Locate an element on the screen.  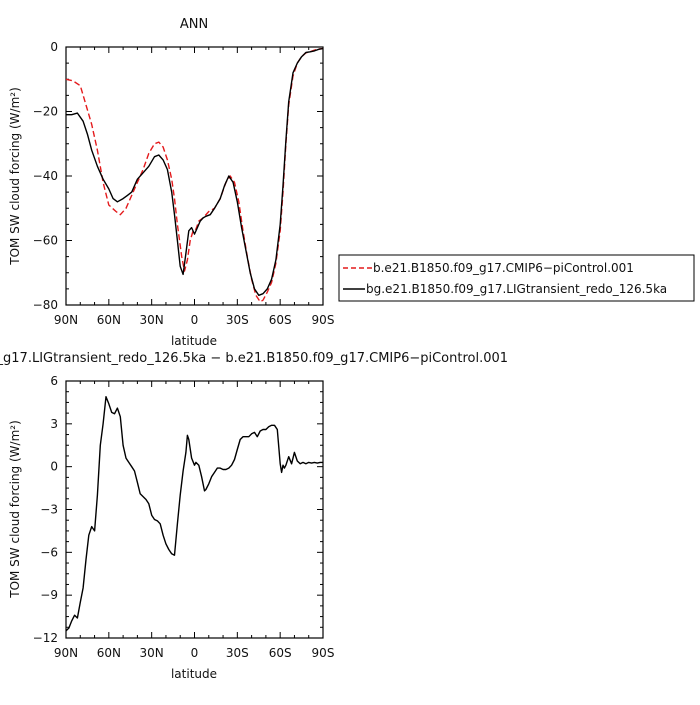
panel-bottom-ytick-label: −9 is located at coordinates (49, 595).